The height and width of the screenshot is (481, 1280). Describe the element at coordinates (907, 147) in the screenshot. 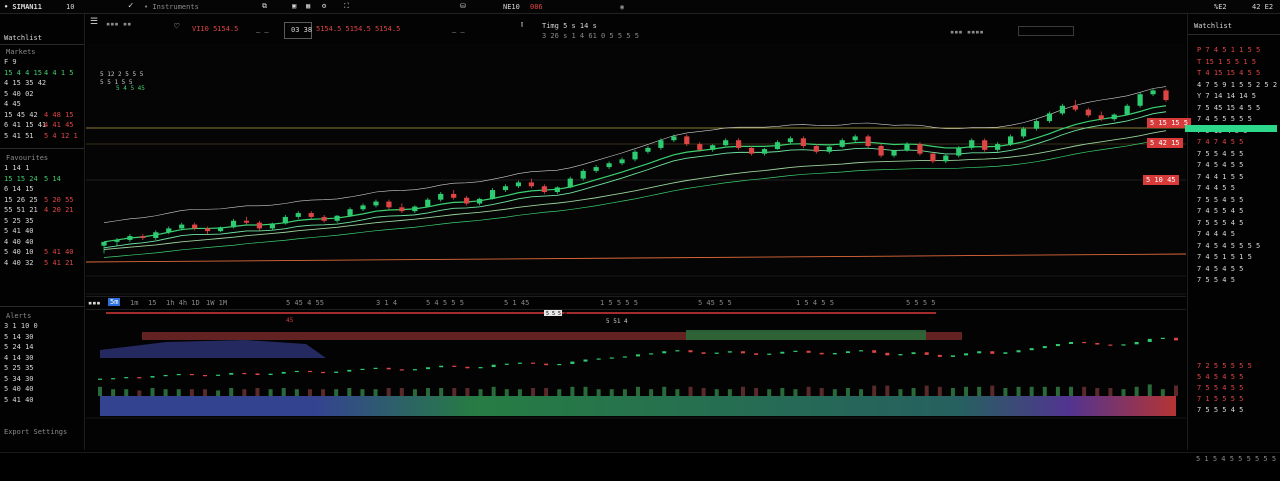

I see `candle` at that location.